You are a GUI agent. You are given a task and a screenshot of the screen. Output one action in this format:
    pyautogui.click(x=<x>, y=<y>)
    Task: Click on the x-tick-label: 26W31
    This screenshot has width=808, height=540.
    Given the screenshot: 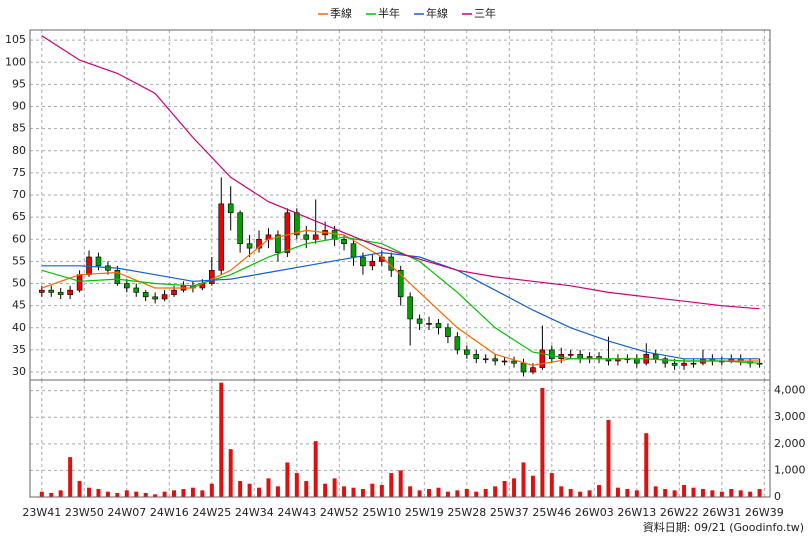 What is the action you would take?
    pyautogui.click(x=721, y=512)
    